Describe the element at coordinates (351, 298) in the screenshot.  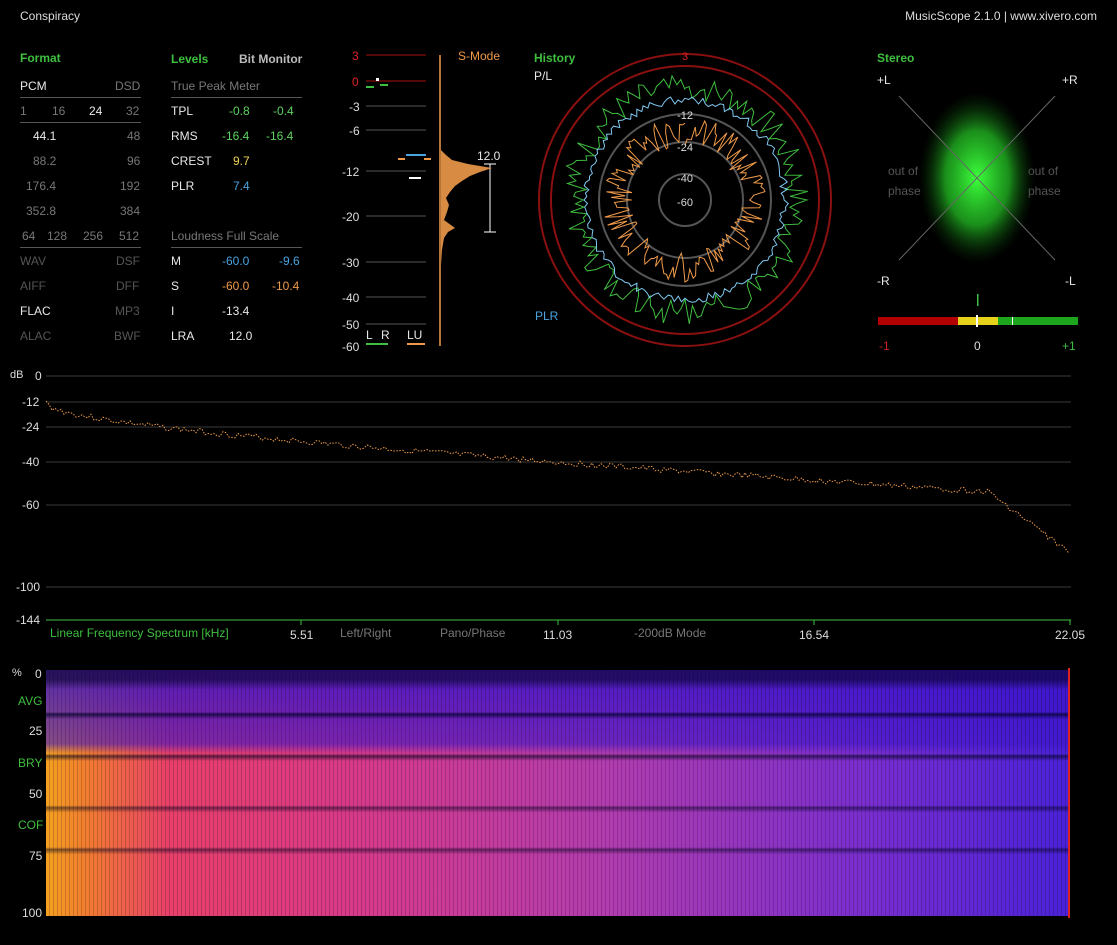
I see `meter-scale-m40: -40` at that location.